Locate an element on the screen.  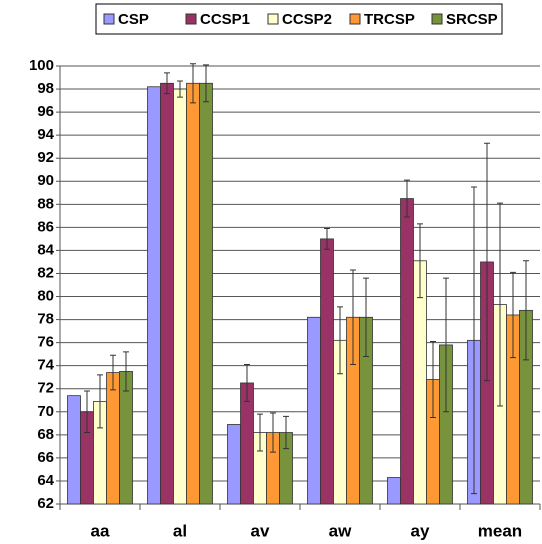
x-tick-label: av is located at coordinates (260, 530).